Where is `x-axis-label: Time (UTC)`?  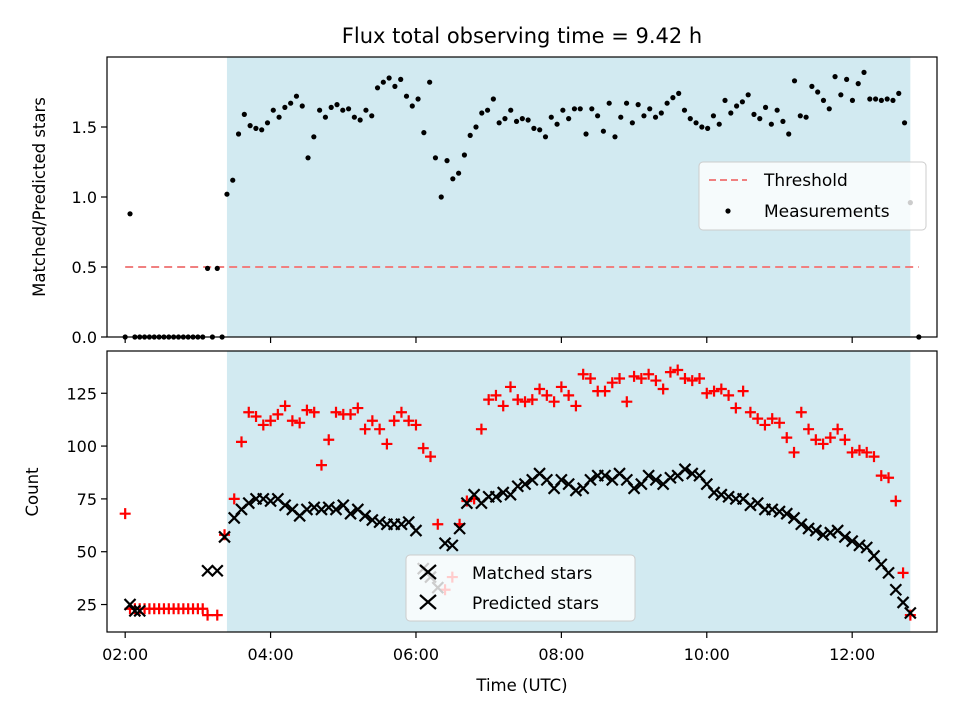 x-axis-label: Time (UTC) is located at coordinates (521, 685).